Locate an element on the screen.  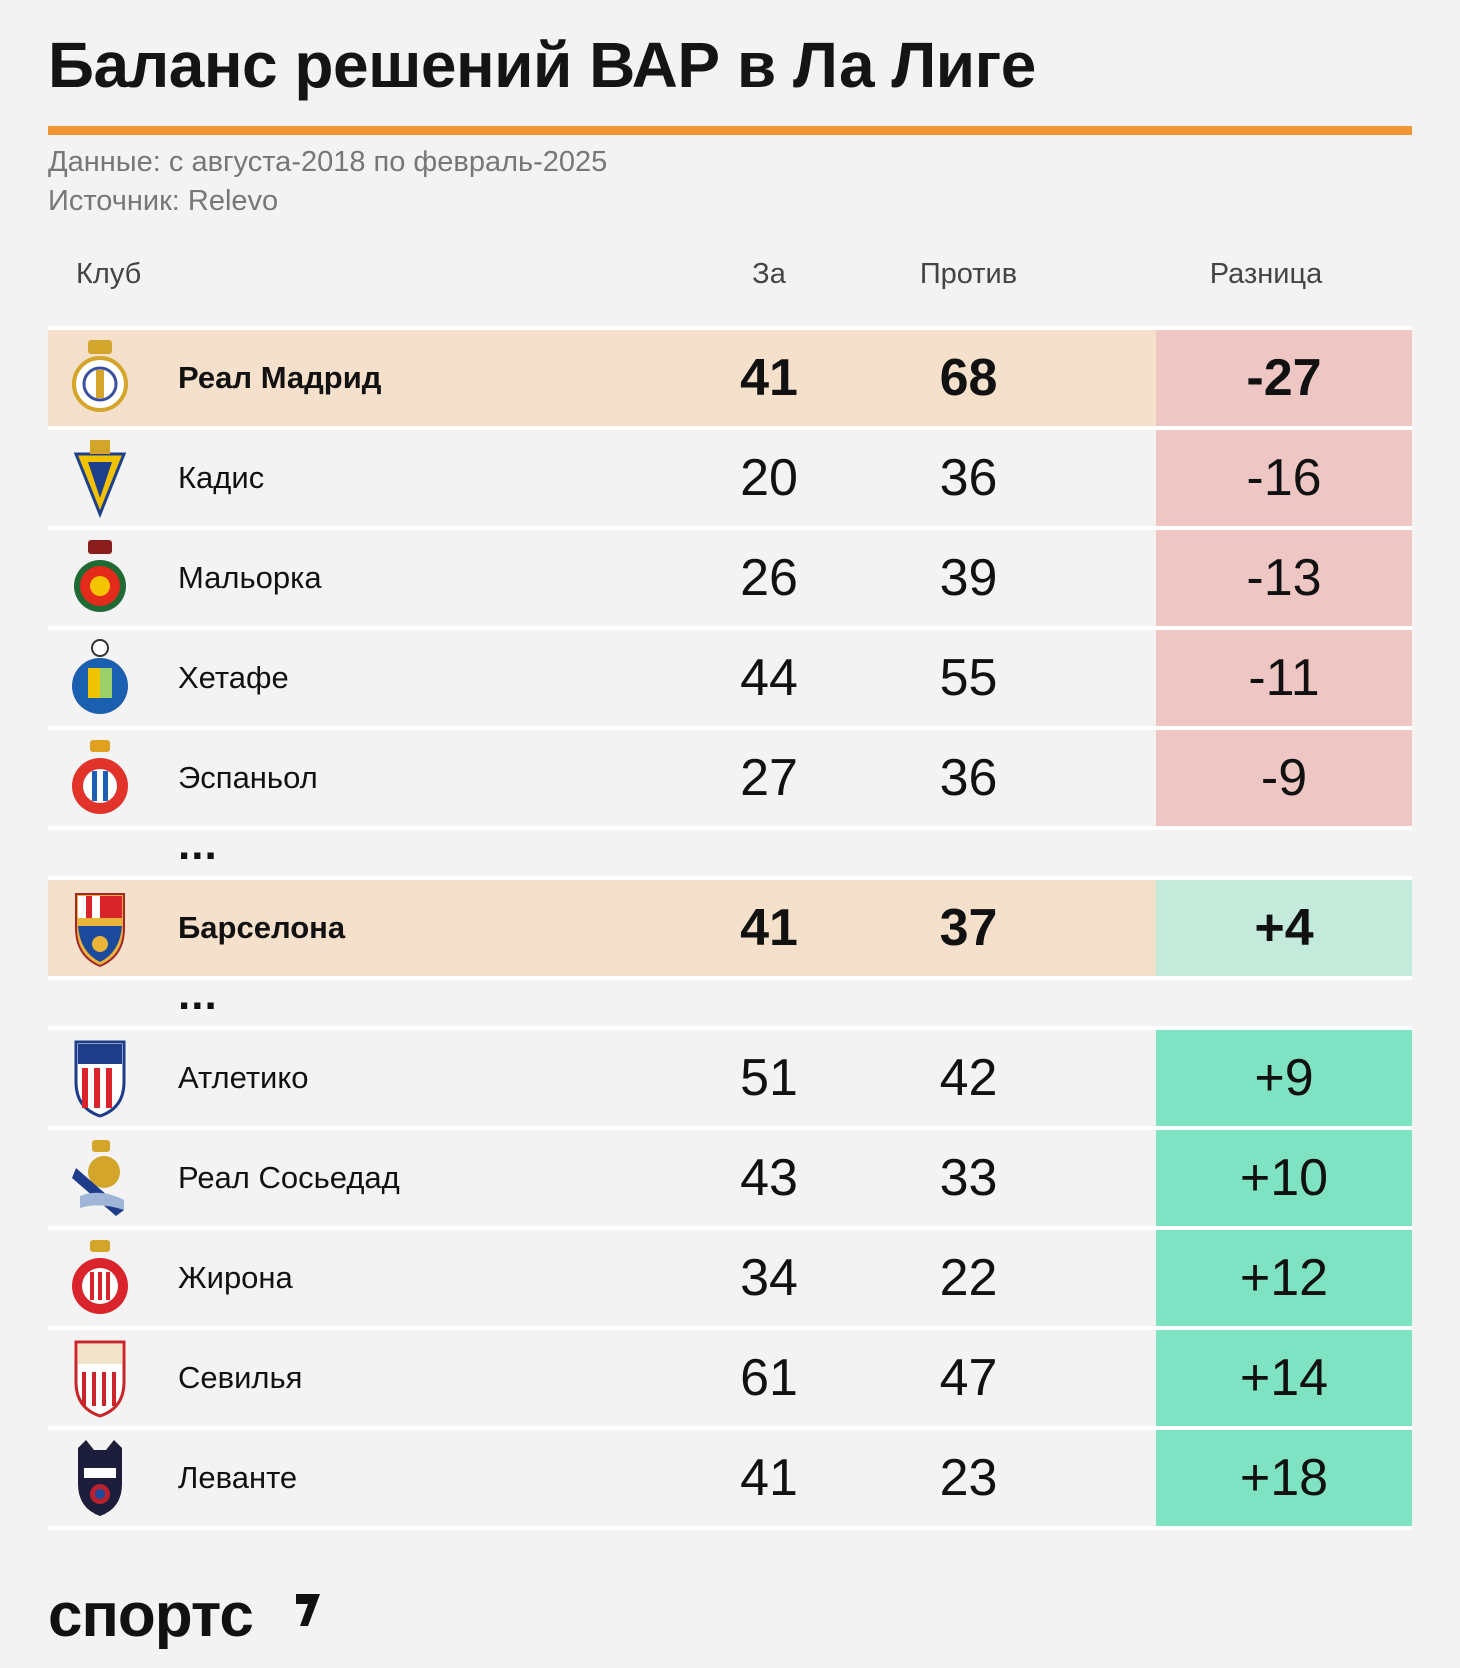
value-for: 26 is located at coordinates (769, 578).